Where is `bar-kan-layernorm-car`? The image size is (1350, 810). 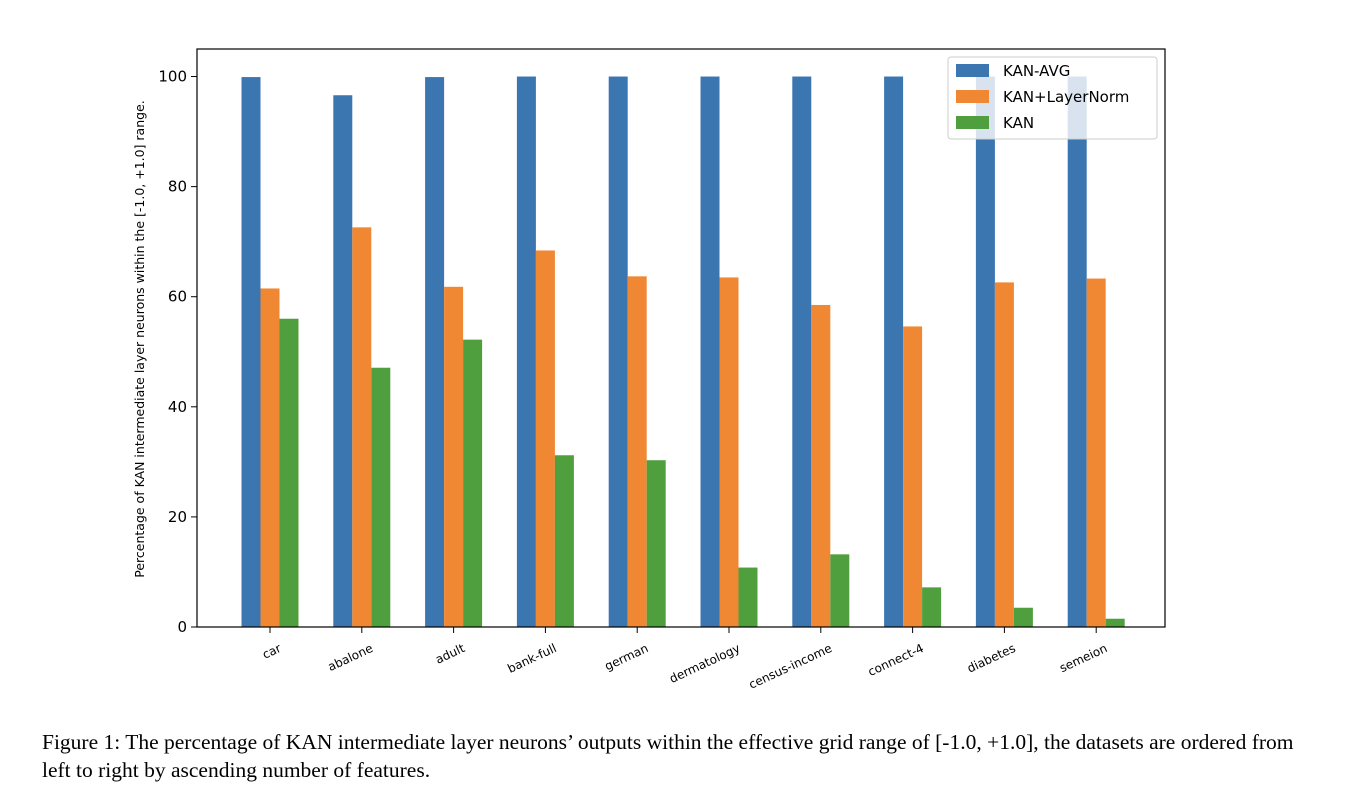
bar-kan-layernorm-car is located at coordinates (270, 457).